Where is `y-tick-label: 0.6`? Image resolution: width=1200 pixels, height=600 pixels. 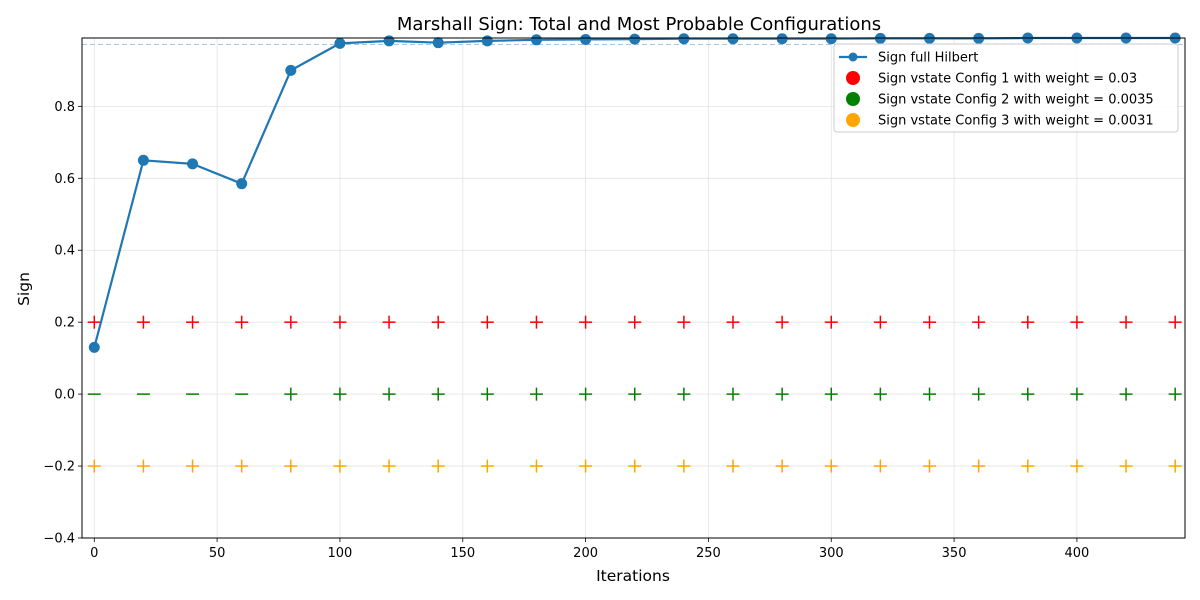 y-tick-label: 0.6 is located at coordinates (64, 179).